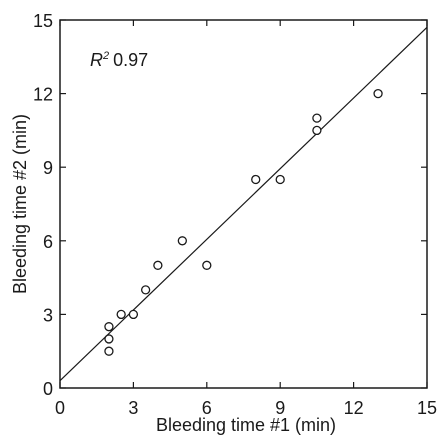 This screenshot has width=439, height=442. I want to click on x-tick-label: 0, so click(60, 408).